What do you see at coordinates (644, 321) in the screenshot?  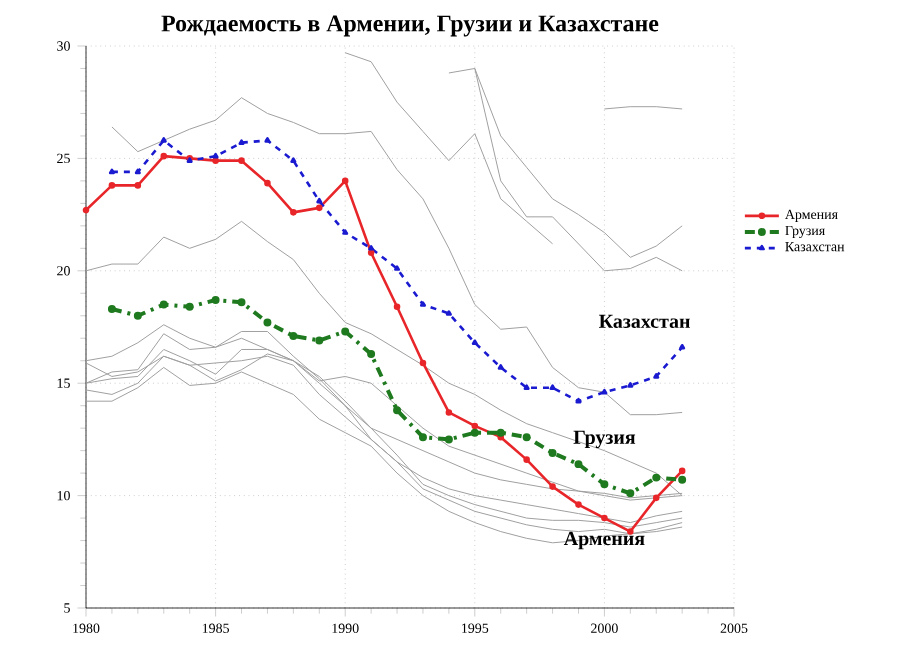 I see `annotation: Казахстан` at bounding box center [644, 321].